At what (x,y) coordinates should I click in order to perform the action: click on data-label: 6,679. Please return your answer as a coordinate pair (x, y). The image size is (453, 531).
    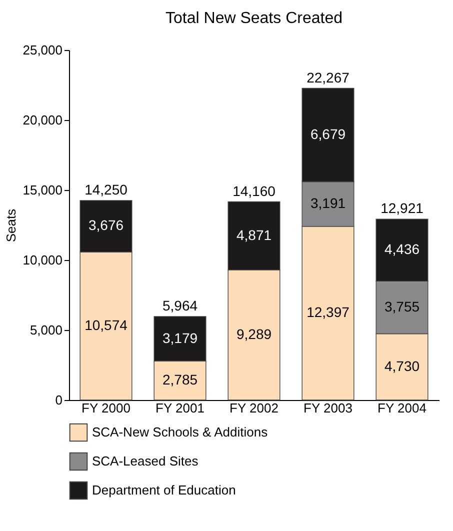
    Looking at the image, I should click on (328, 134).